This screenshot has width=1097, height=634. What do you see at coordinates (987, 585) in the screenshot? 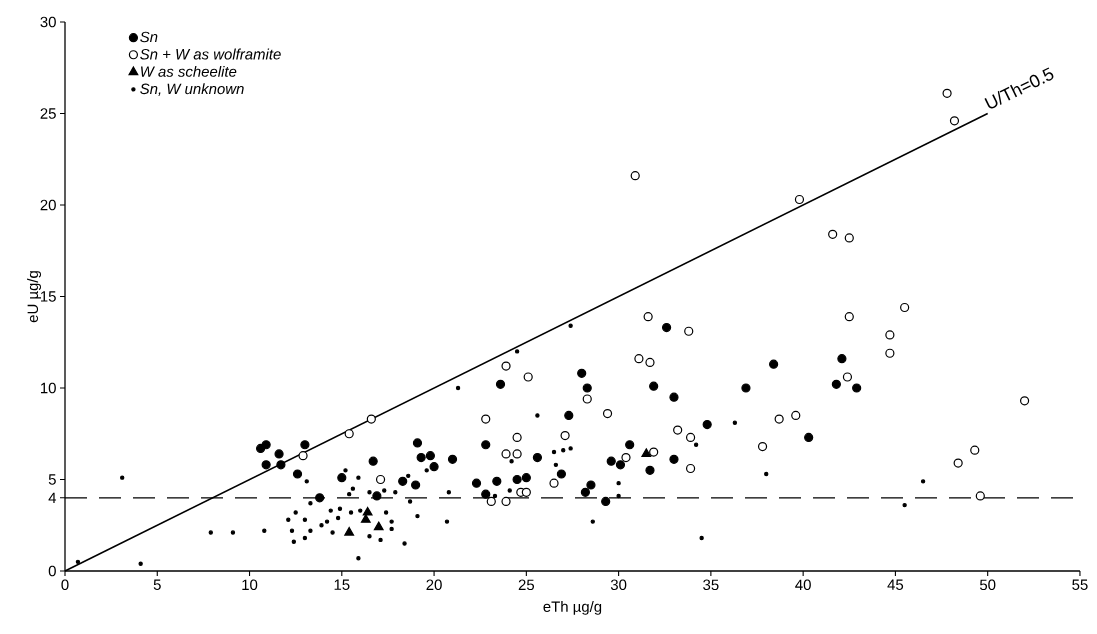
I see `x-tick-label: 50` at bounding box center [987, 585].